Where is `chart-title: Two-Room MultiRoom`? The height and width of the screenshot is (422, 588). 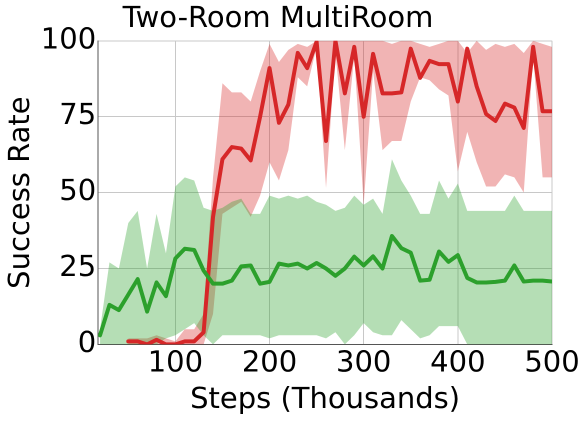 chart-title: Two-Room MultiRoom is located at coordinates (278, 17).